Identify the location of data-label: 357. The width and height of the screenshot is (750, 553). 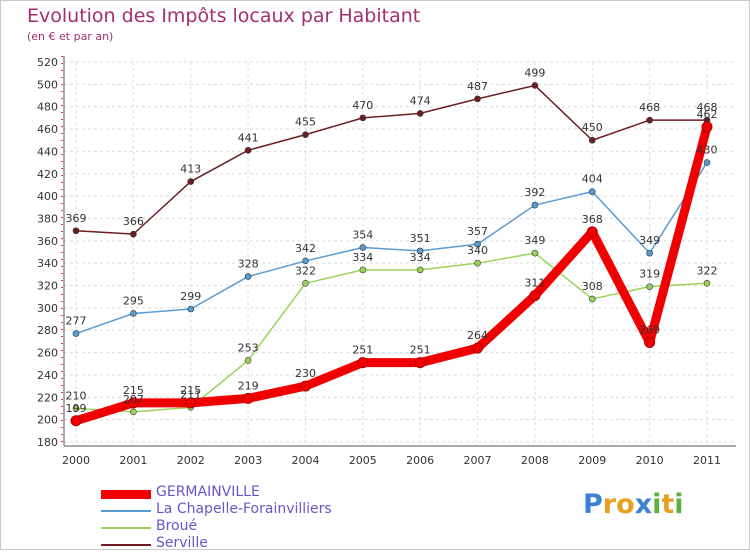
(477, 231).